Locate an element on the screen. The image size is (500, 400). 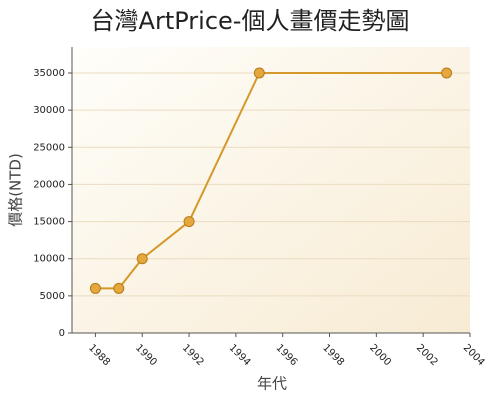
y-tick-label: 20000 is located at coordinates (49, 184).